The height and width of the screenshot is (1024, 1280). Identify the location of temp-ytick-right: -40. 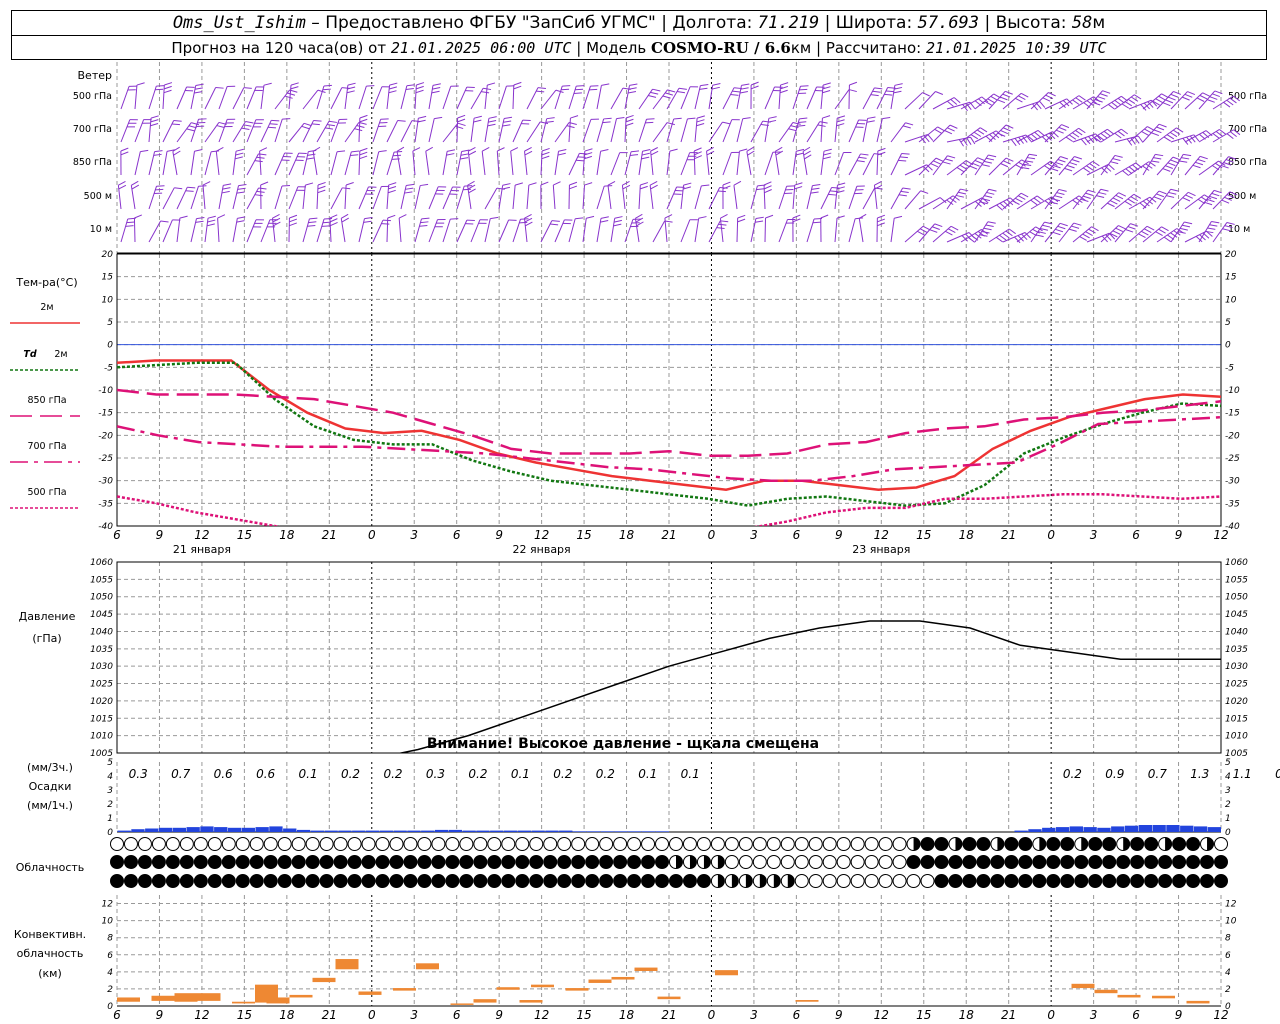
(1232, 527).